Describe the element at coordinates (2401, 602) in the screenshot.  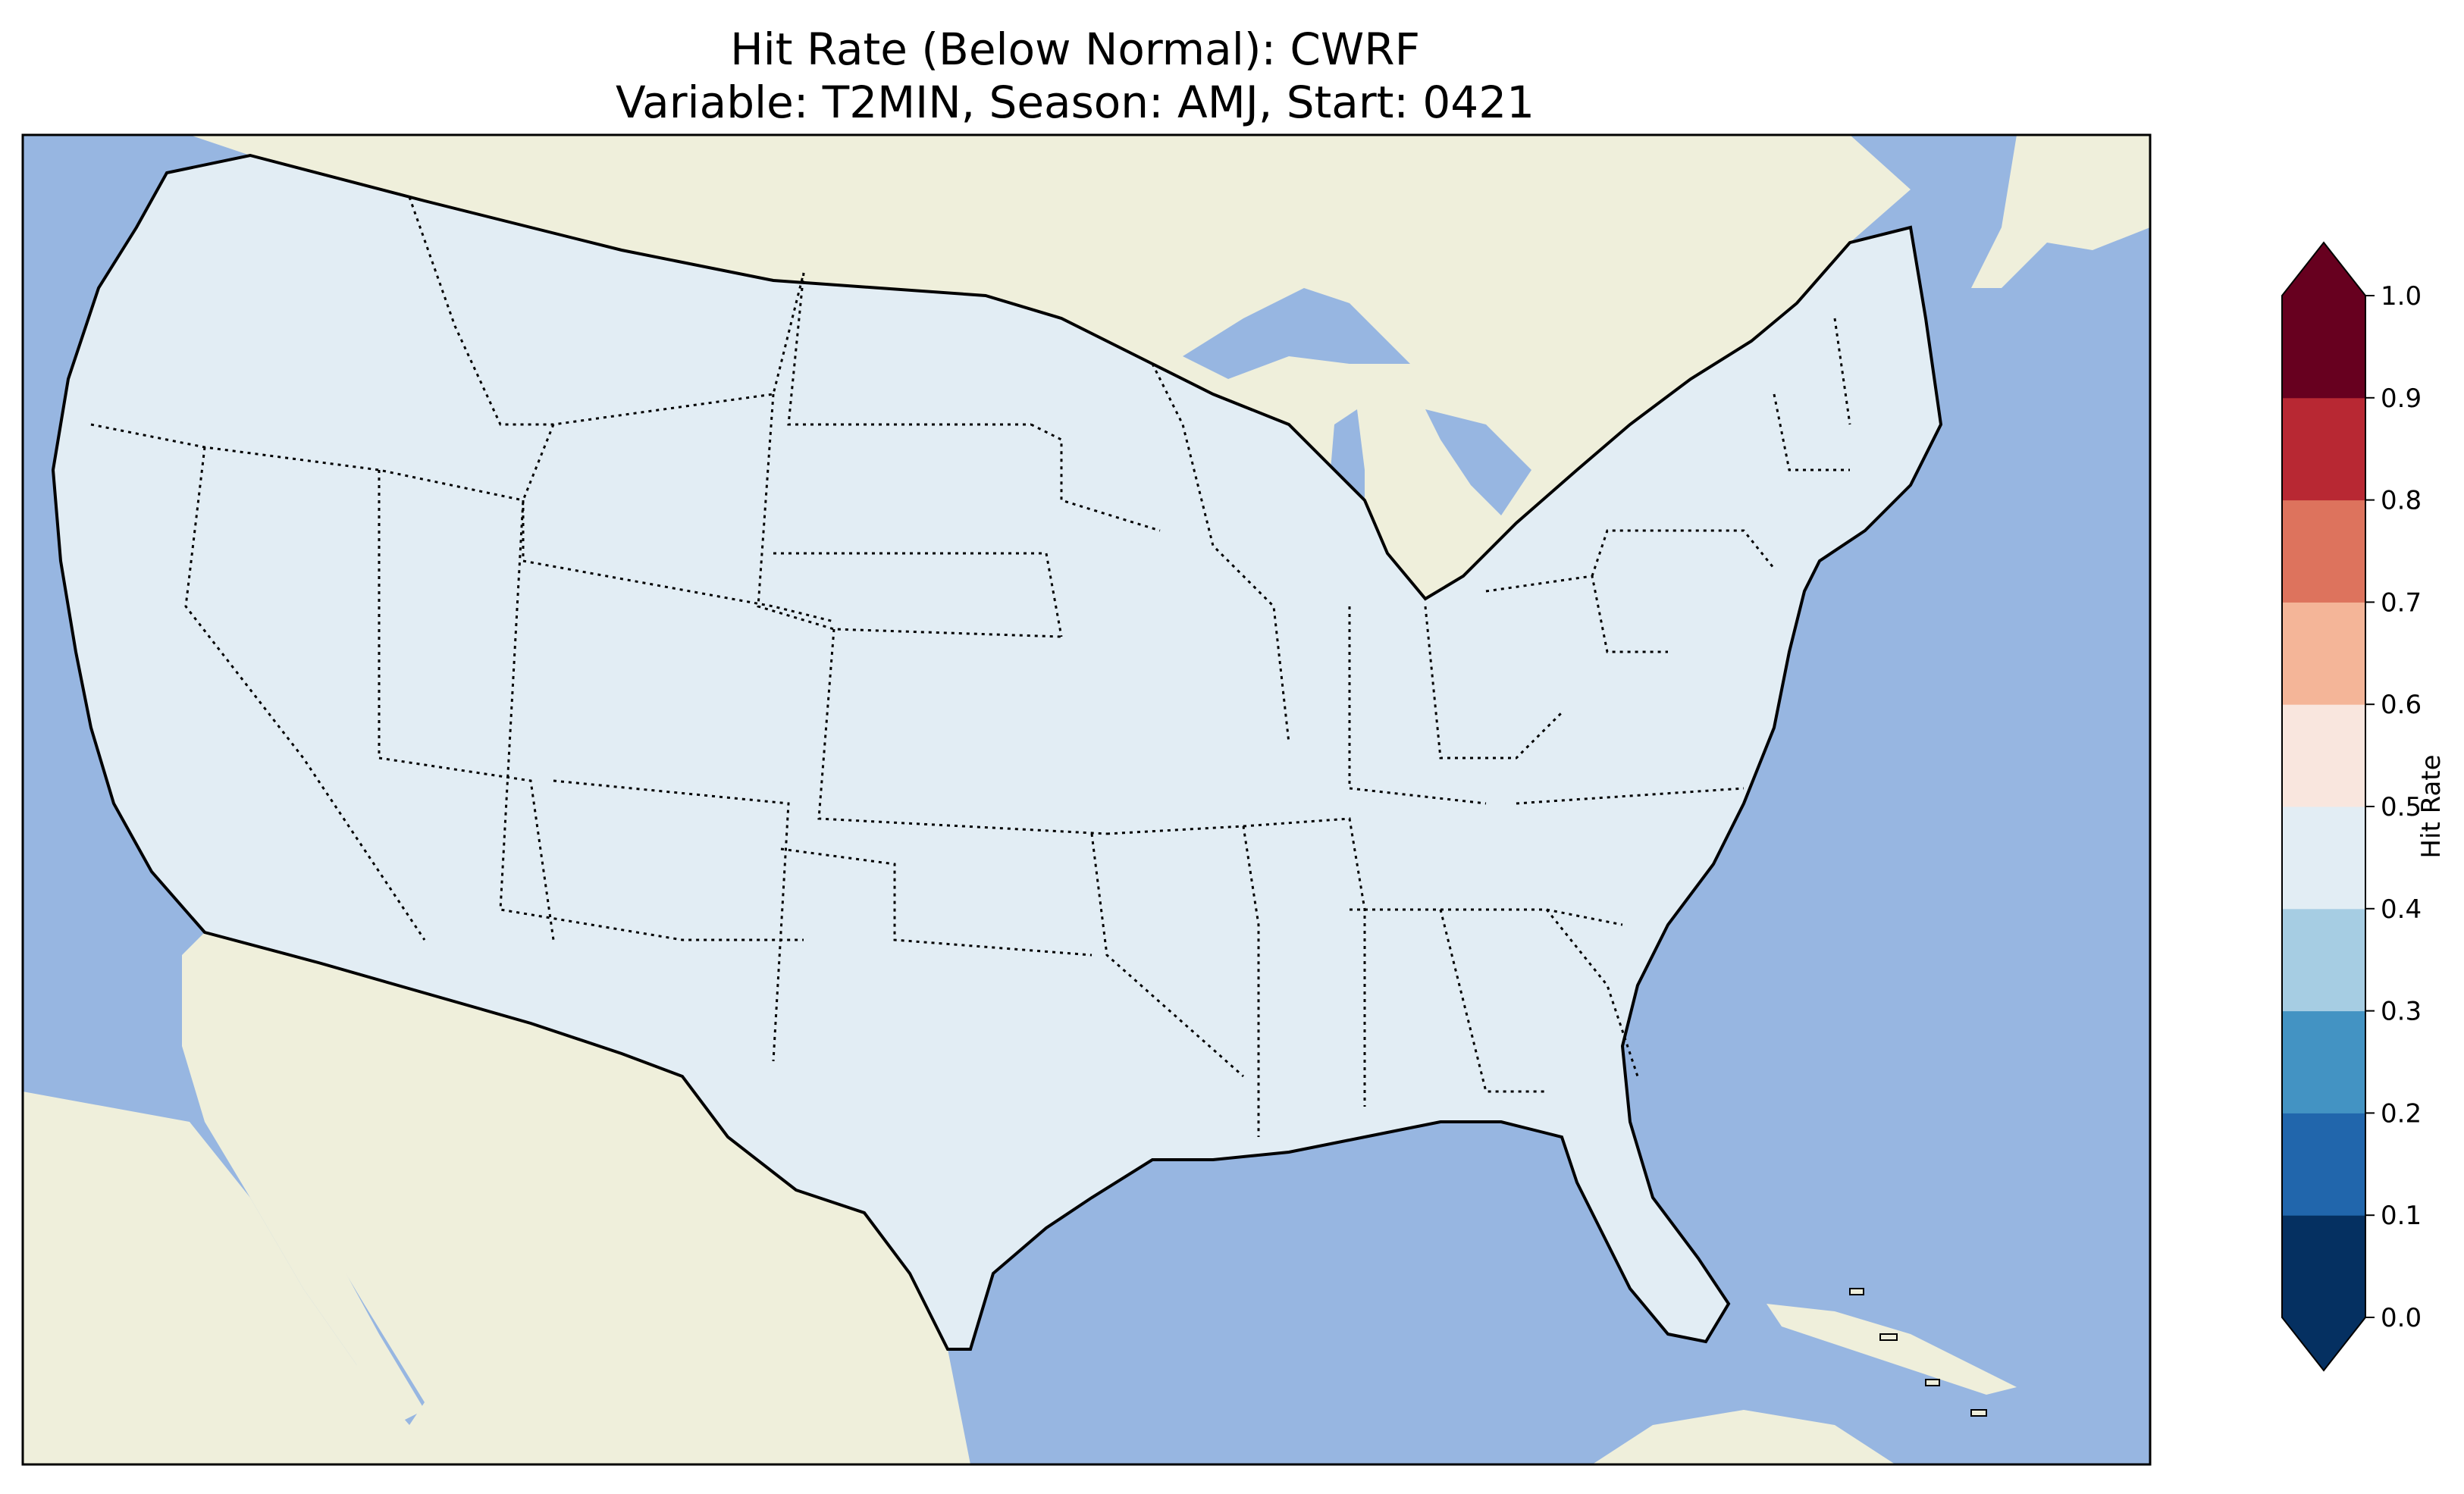
I see `colorbar-tick-label: 0.7` at that location.